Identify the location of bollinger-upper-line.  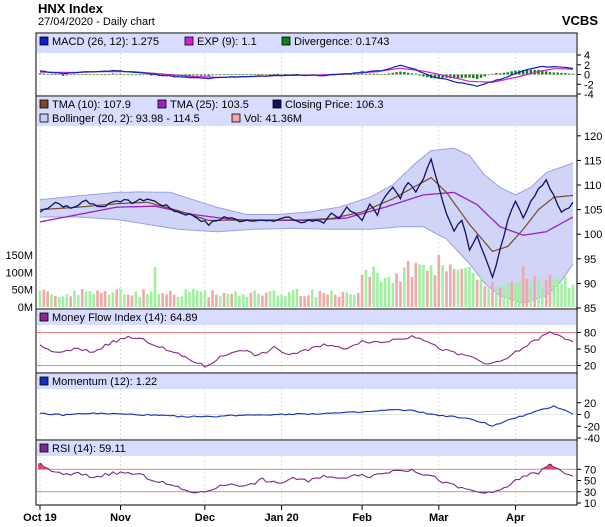
(306, 181).